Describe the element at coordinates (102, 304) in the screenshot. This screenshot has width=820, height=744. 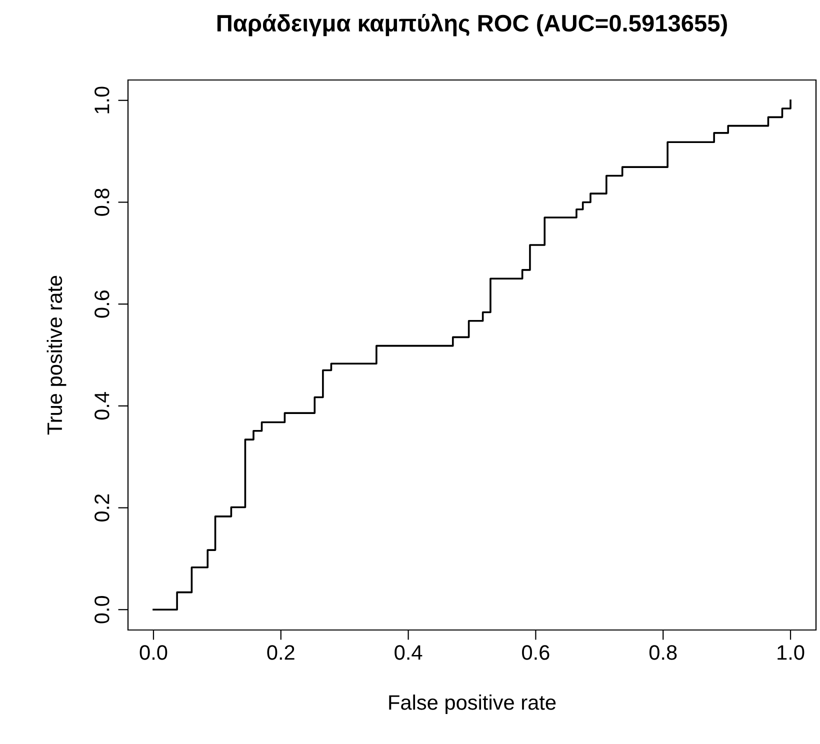
I see `y-tick-label: 0.6` at that location.